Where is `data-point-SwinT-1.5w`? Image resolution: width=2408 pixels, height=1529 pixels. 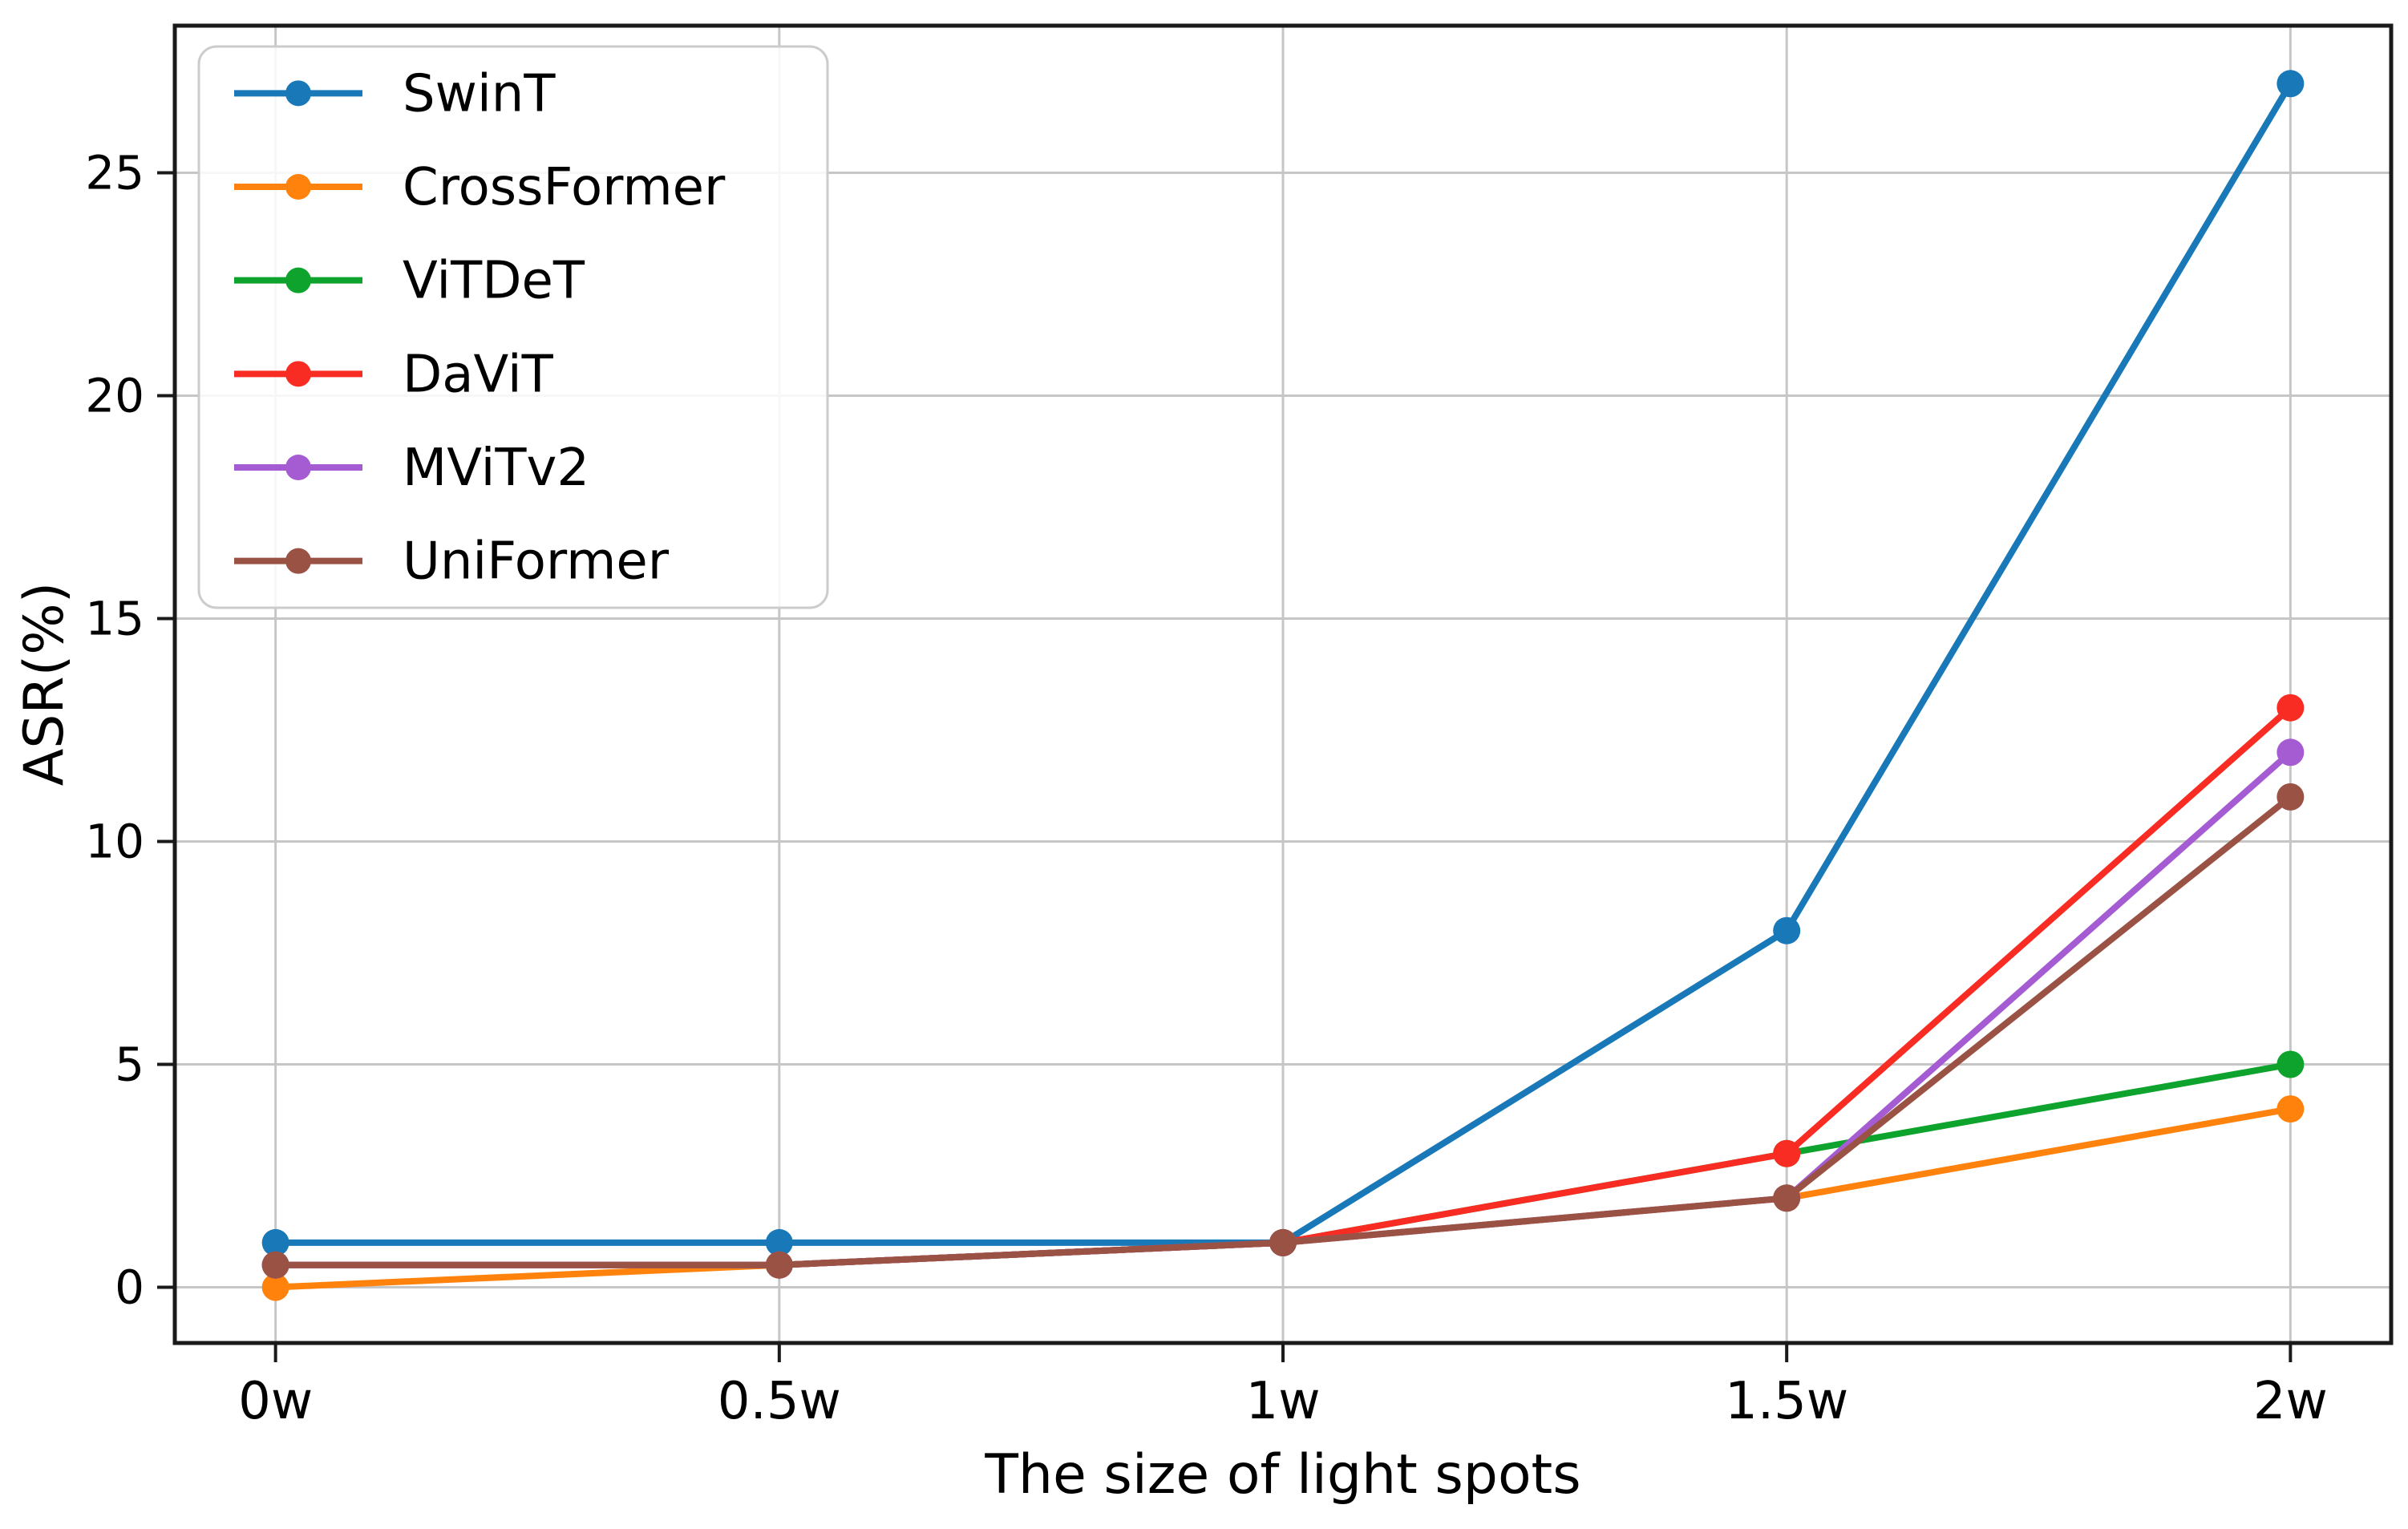
data-point-SwinT-1.5w is located at coordinates (1787, 930).